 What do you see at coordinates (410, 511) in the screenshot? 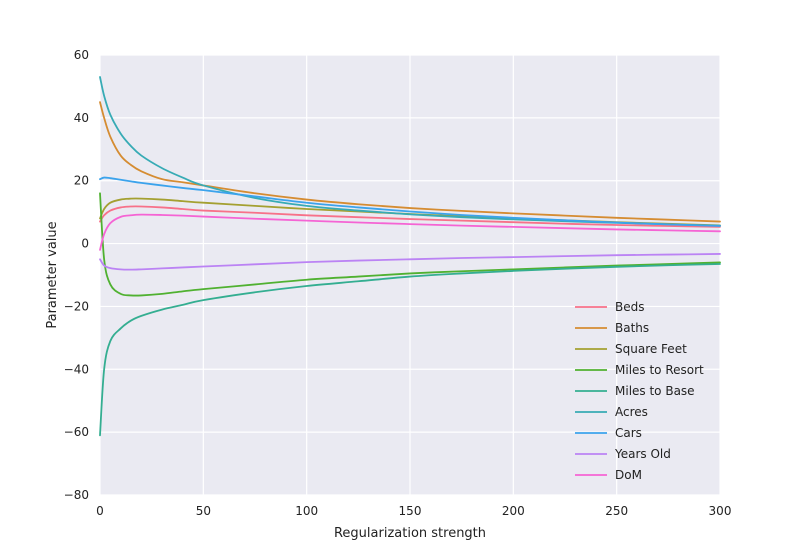
I see `x-tick-label: 150` at bounding box center [410, 511].